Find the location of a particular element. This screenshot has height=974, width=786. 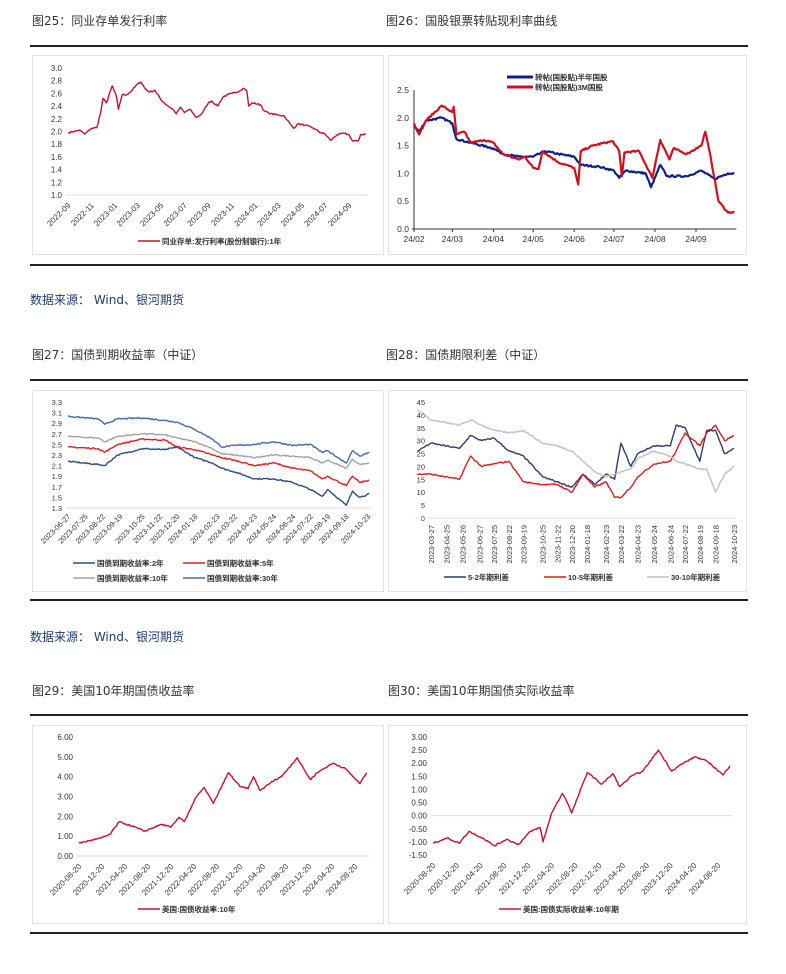

y-tick-label: 0.50 is located at coordinates (419, 803).